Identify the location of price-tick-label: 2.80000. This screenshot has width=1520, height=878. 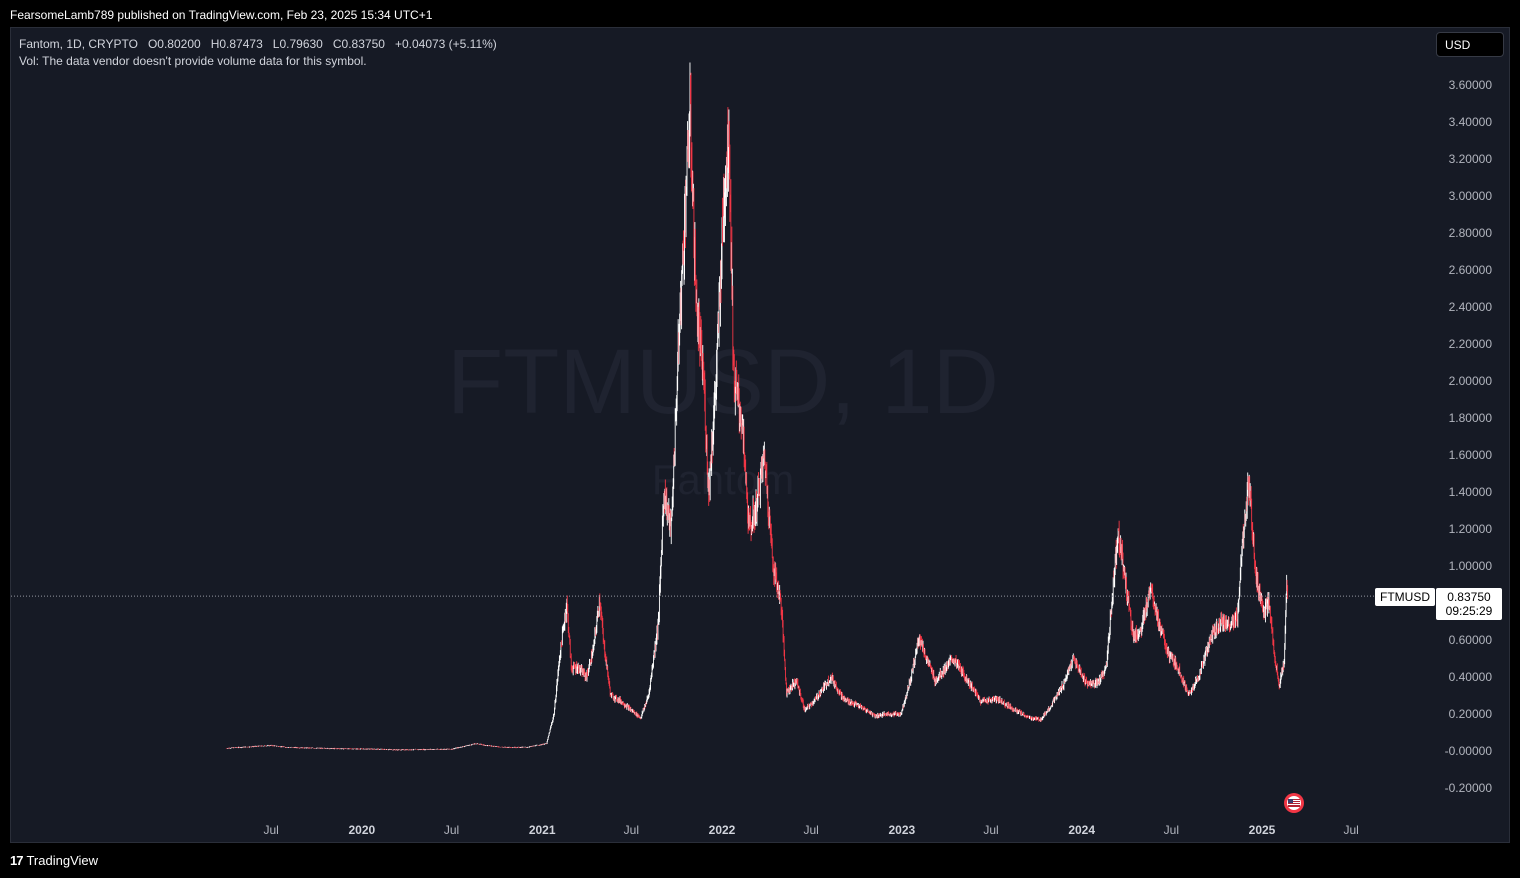
(1471, 233).